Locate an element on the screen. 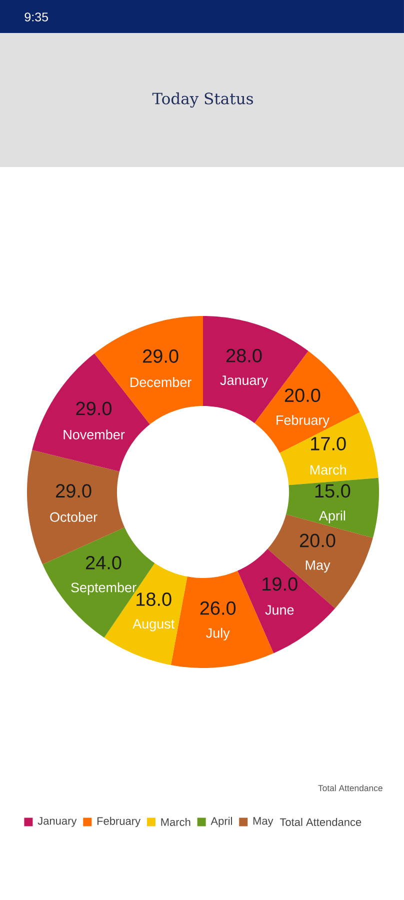 This screenshot has height=900, width=404. data-label: 19.0 is located at coordinates (280, 584).